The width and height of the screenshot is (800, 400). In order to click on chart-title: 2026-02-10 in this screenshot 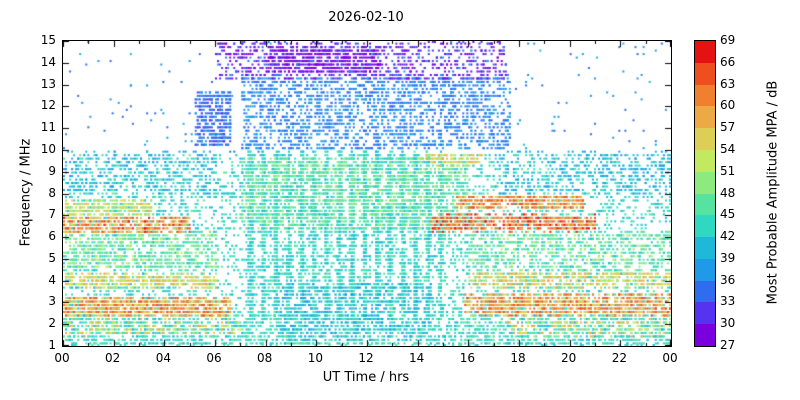, I will do `click(366, 17)`.